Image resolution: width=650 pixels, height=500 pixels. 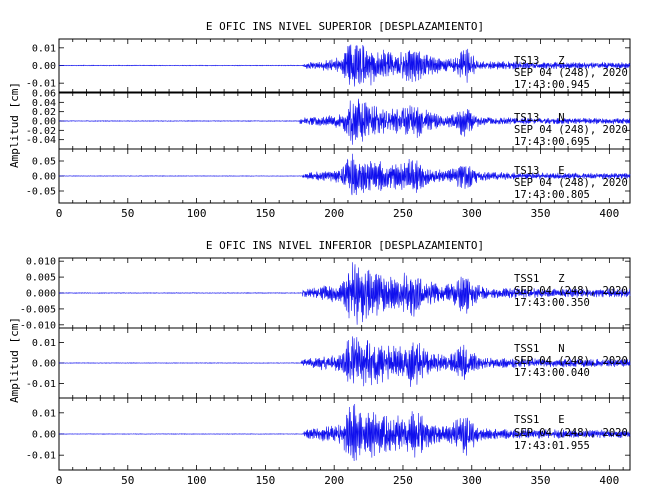 I want to click on y-tick-label: 0.005, so click(x=41, y=278).